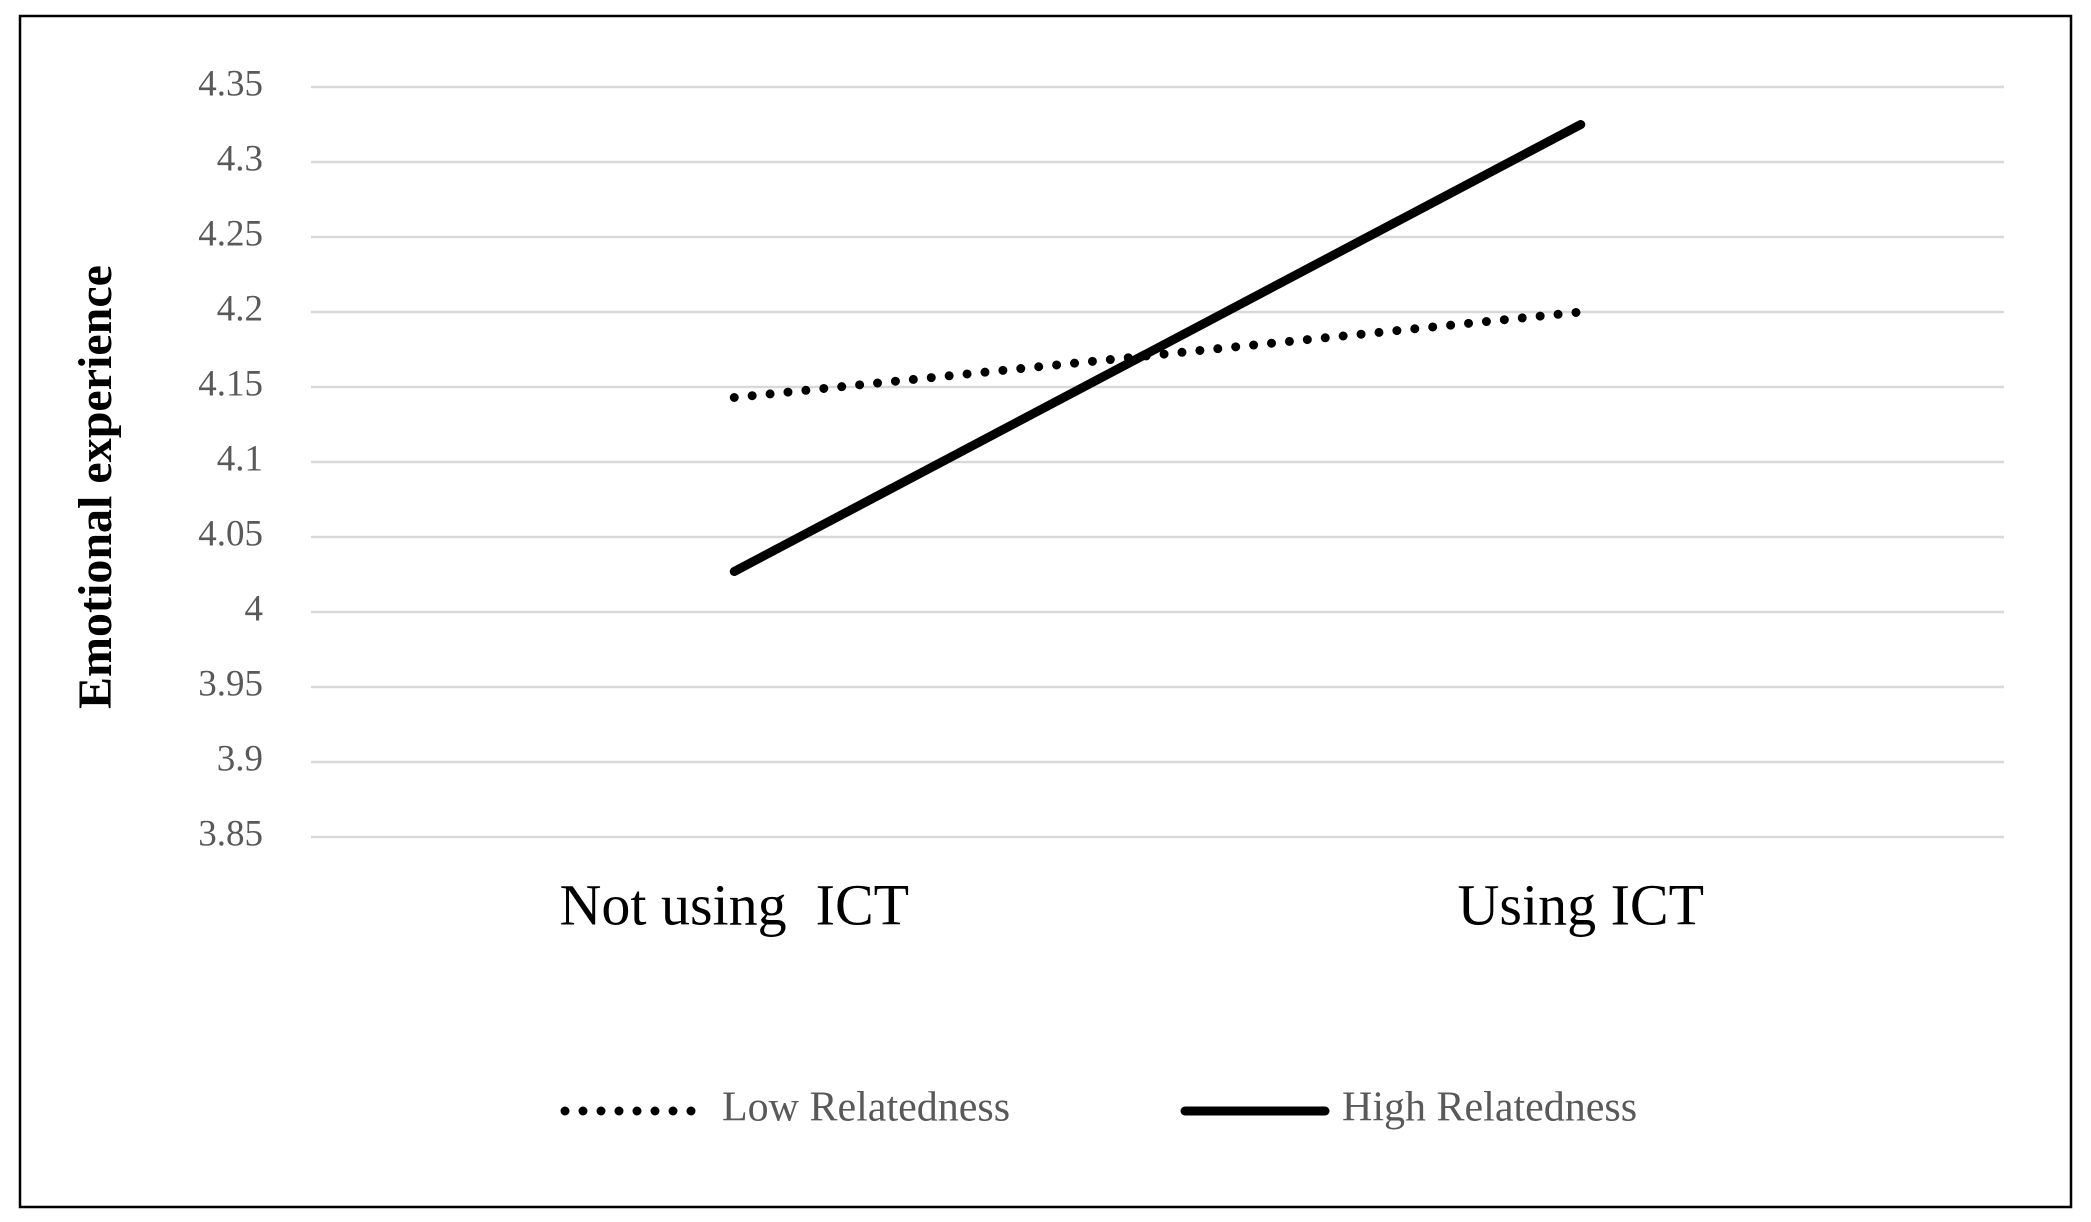 The width and height of the screenshot is (2091, 1222). What do you see at coordinates (230, 383) in the screenshot?
I see `y-tick-label: 4.15` at bounding box center [230, 383].